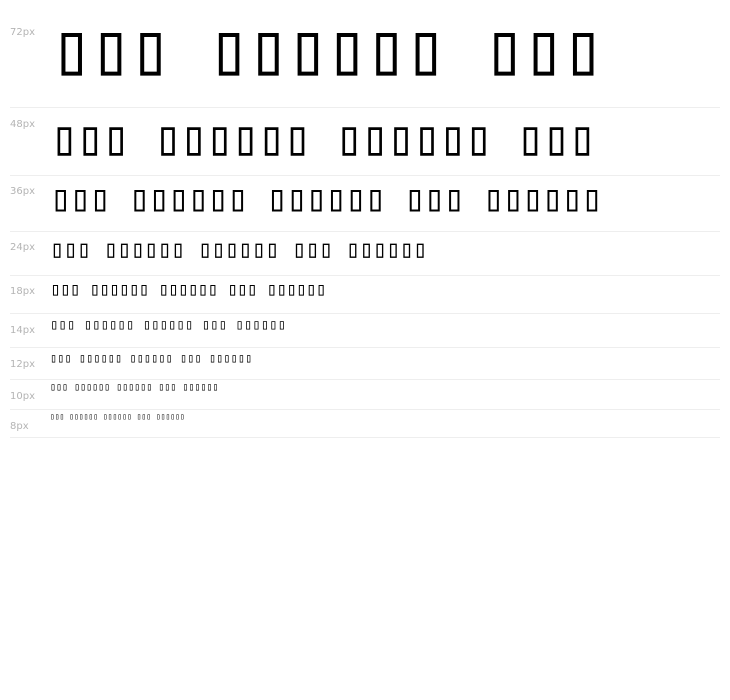 The image size is (730, 700). Describe the element at coordinates (365, 424) in the screenshot. I see `specimen-row-8: 8px ▯▯▯ ▯▯▯▯▯▯ ▯▯▯▯▯▯ ▯▯▯ ▯▯▯▯▯▯` at that location.